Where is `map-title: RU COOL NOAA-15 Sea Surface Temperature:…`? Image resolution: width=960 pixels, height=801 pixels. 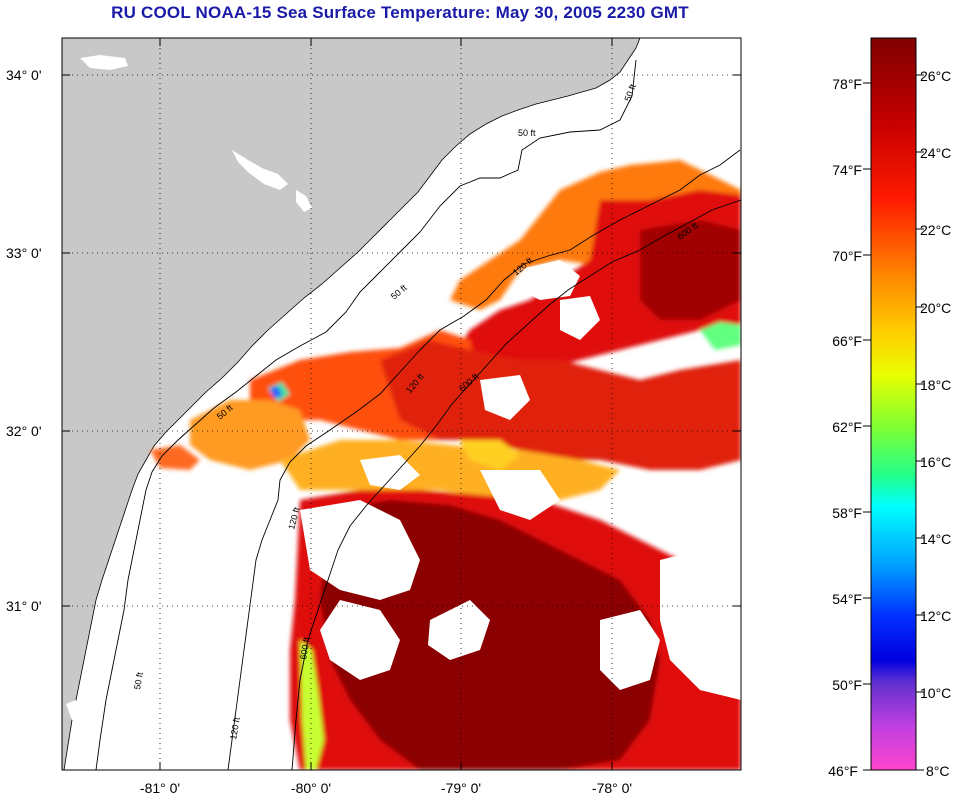
map-title: RU COOL NOAA-15 Sea Surface Temperature:… is located at coordinates (400, 12).